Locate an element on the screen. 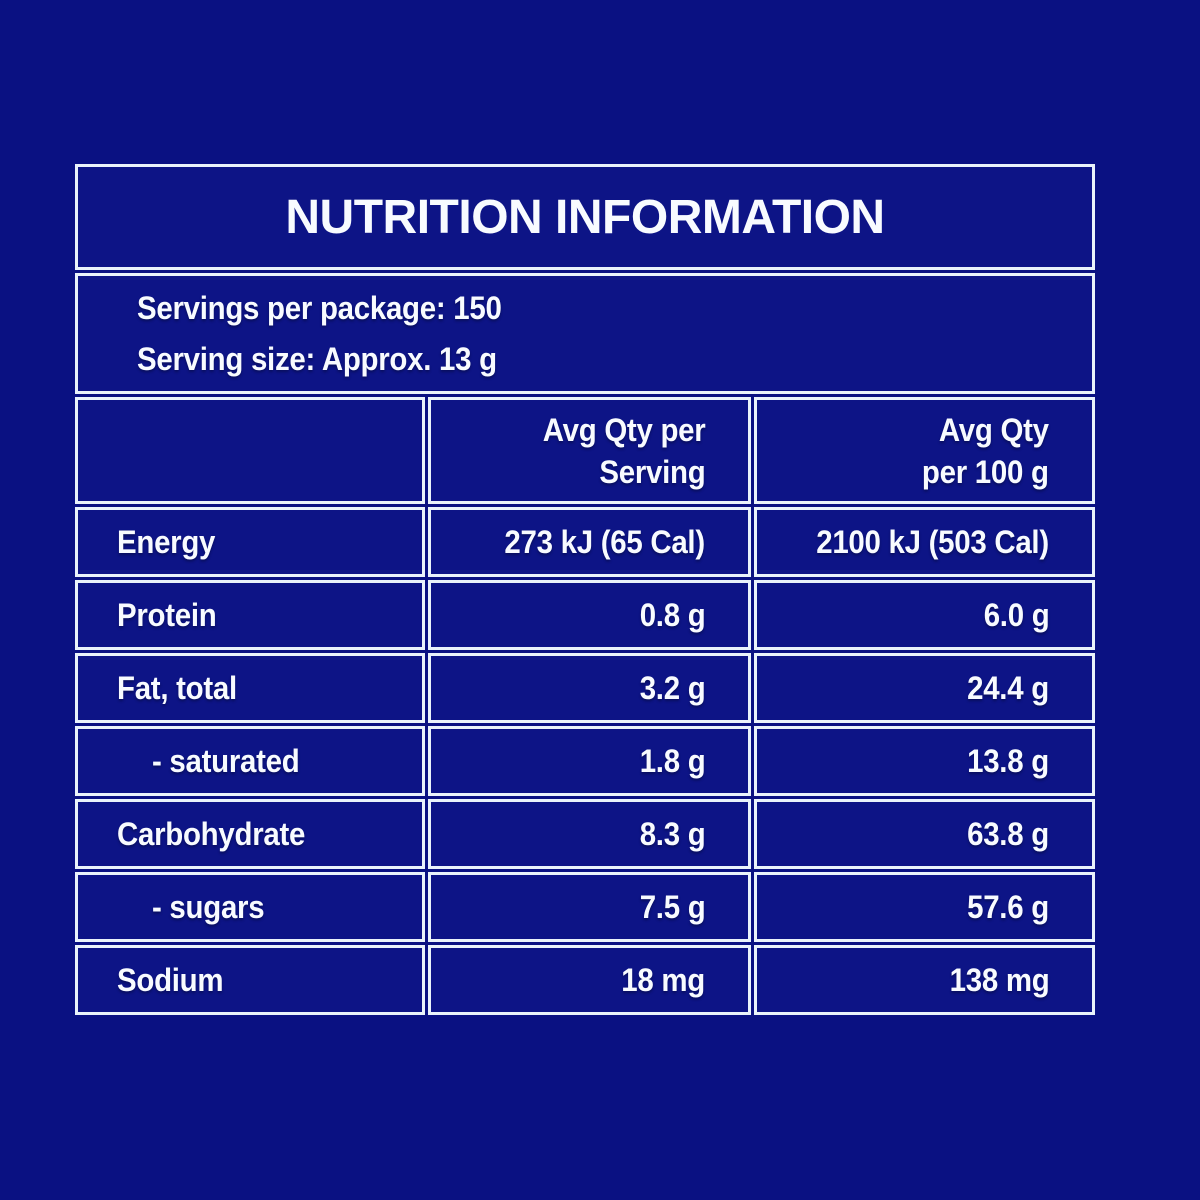  table-row-energy: Energy 273 kJ (65 Cal) 2100 kJ (503 Cal) is located at coordinates (585, 542).